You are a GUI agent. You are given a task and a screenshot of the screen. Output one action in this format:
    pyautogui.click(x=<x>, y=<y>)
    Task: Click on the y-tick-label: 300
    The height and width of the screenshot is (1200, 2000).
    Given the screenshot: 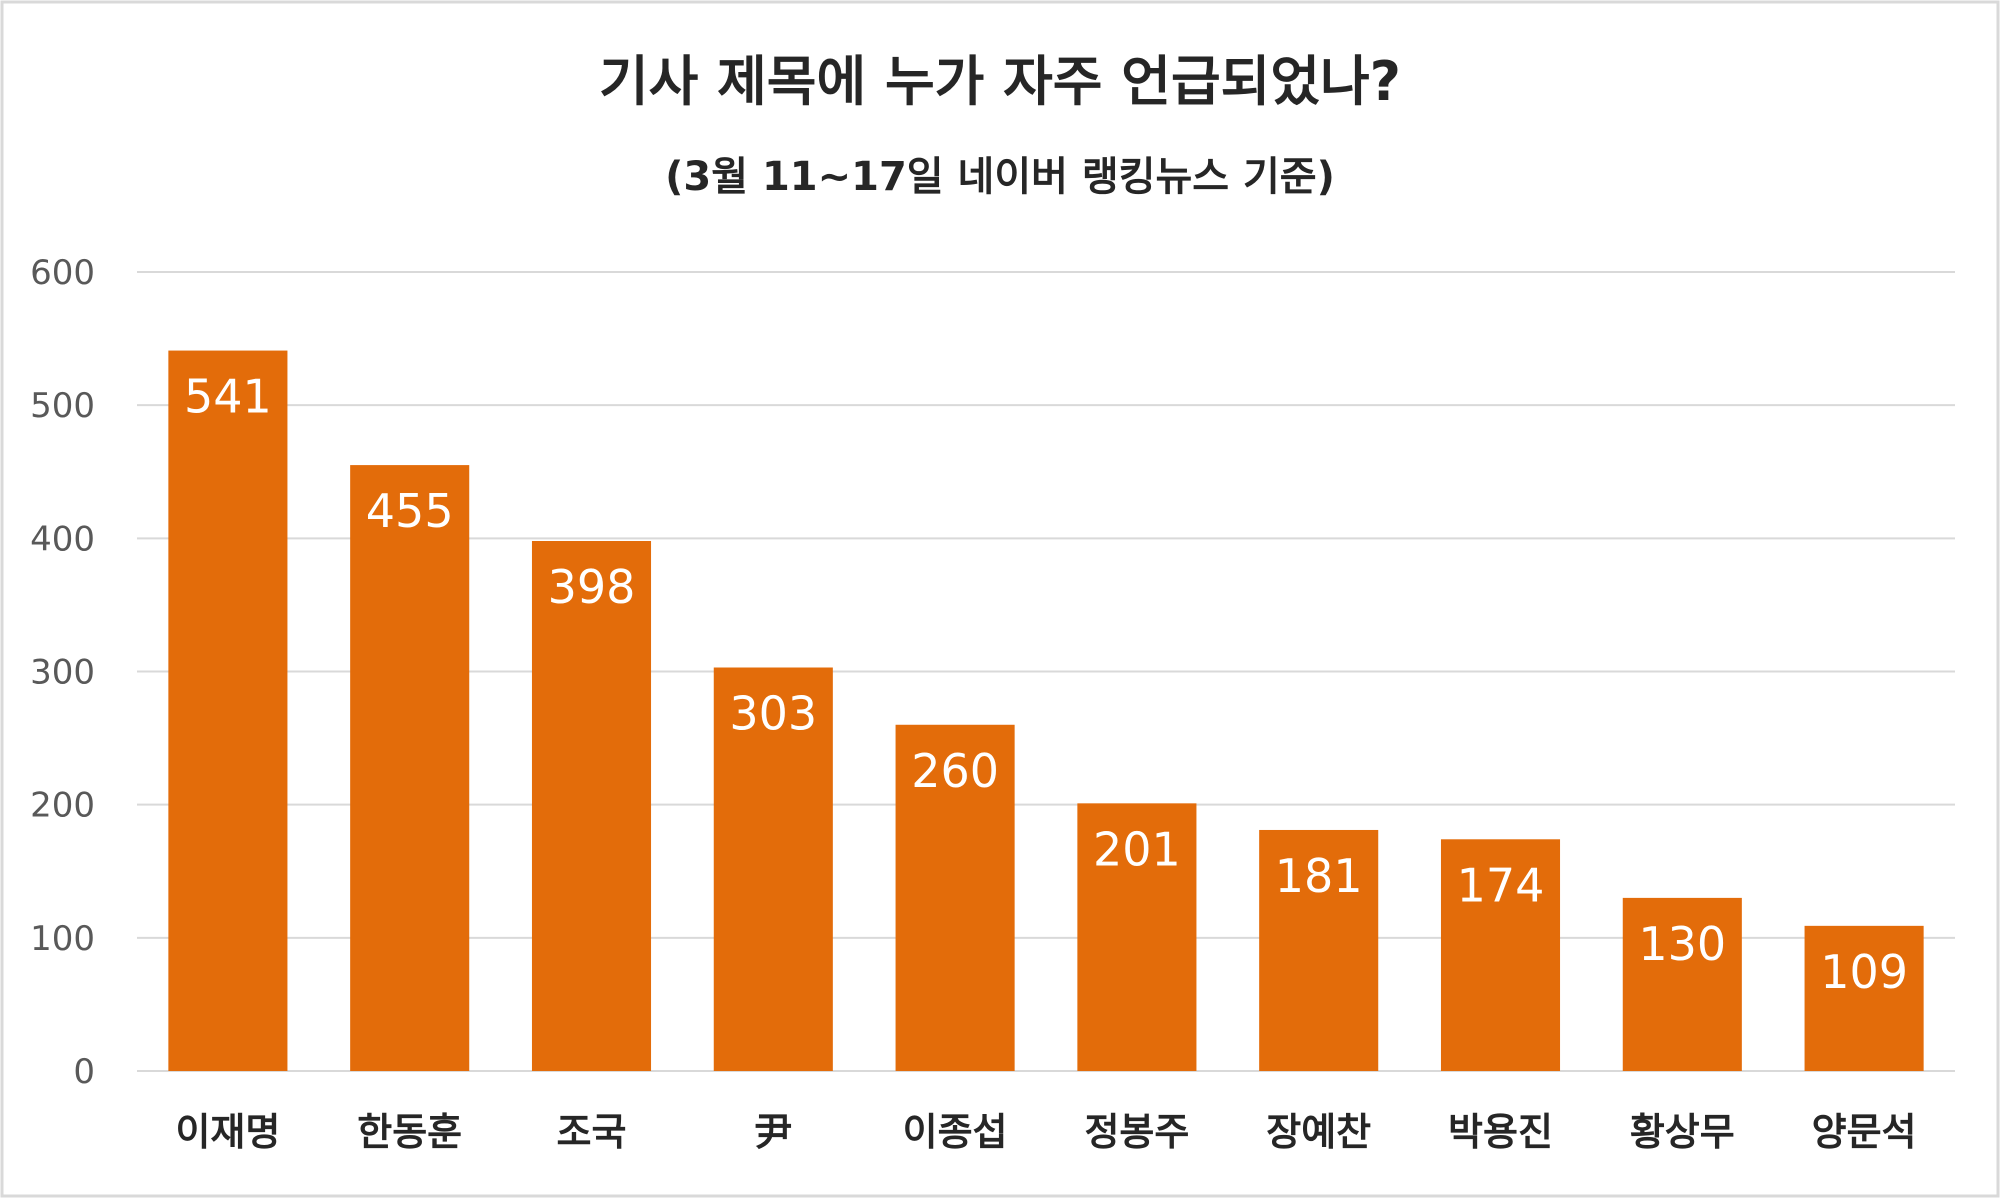 What is the action you would take?
    pyautogui.click(x=62, y=673)
    